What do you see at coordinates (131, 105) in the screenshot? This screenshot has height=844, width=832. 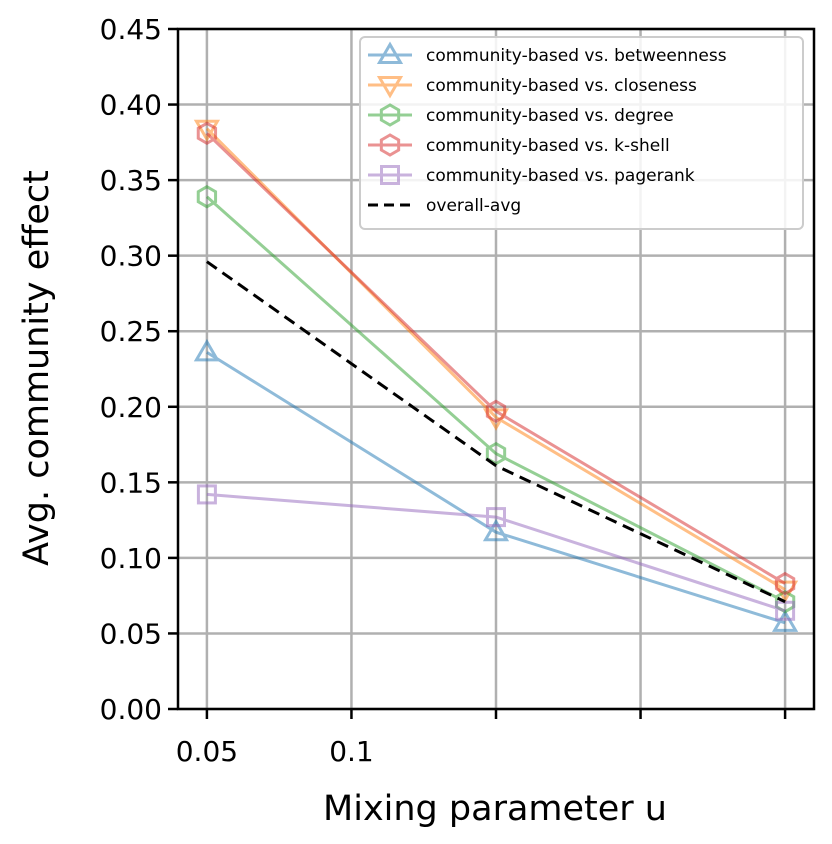 I see `y-tick-label: 0.40` at bounding box center [131, 105].